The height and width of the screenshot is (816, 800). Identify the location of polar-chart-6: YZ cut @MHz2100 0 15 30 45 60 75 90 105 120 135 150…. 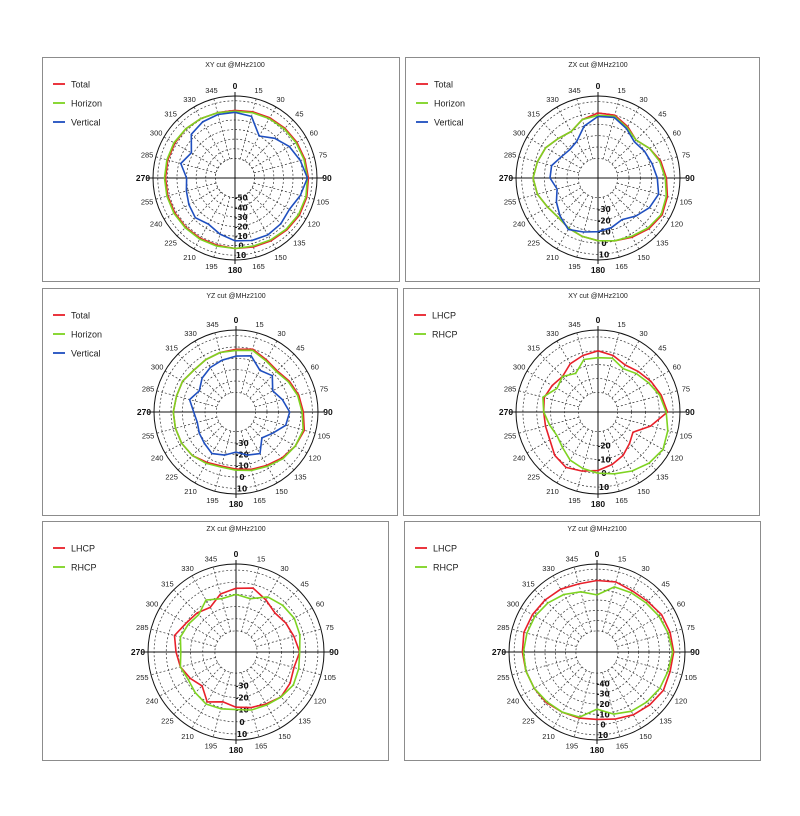
(557, 640).